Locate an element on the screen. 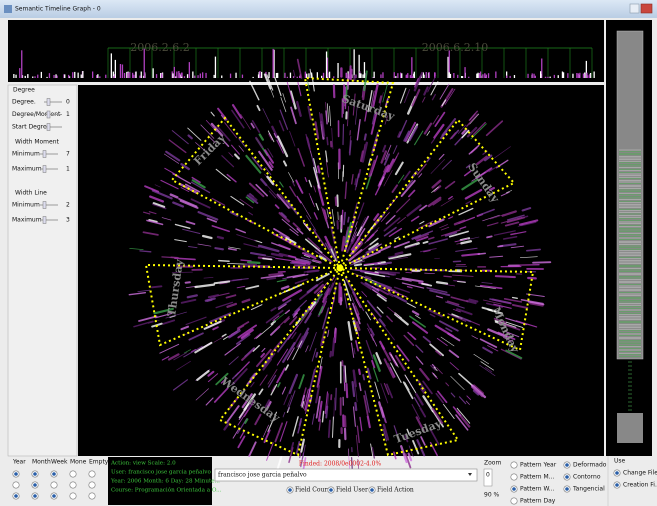 The image size is (657, 506). close-button is located at coordinates (646, 8).